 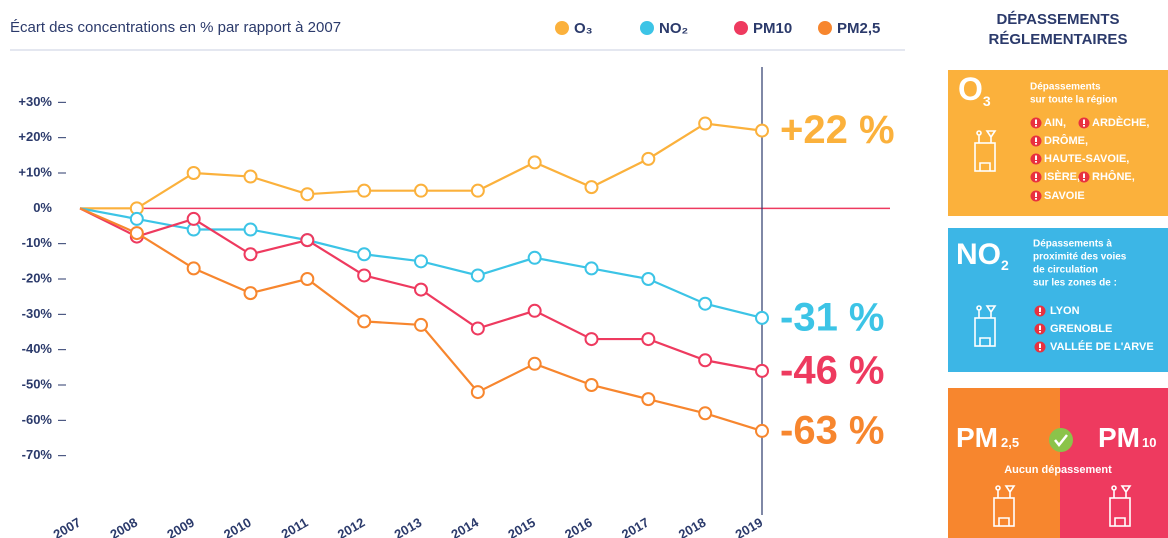 I want to click on pm25-label: PM 2,5, so click(x=987, y=437).